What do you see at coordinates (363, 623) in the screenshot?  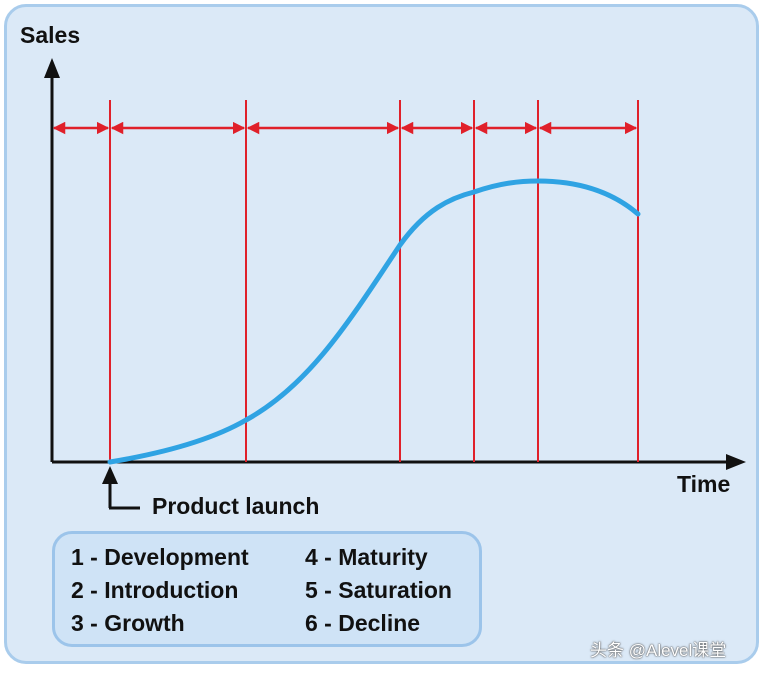 I see `legend-item: 6 - Decline` at bounding box center [363, 623].